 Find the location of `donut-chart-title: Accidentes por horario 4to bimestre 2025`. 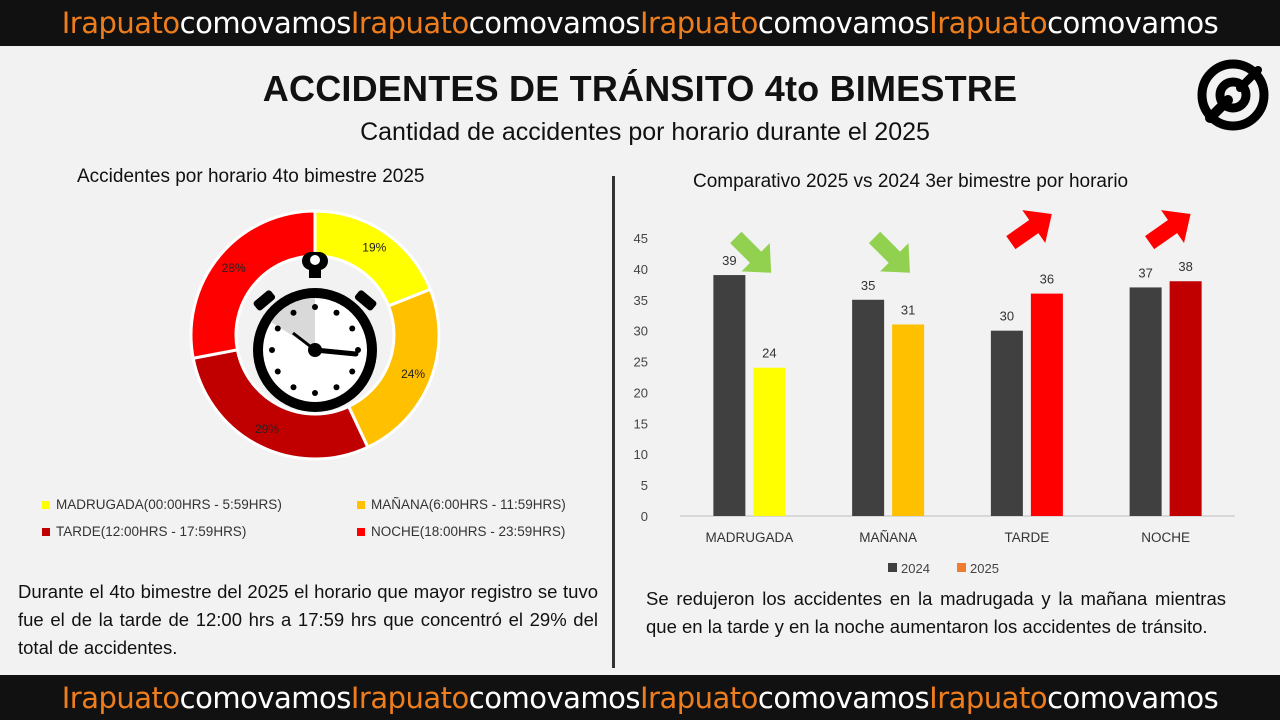

donut-chart-title: Accidentes por horario 4to bimestre 2025 is located at coordinates (251, 176).